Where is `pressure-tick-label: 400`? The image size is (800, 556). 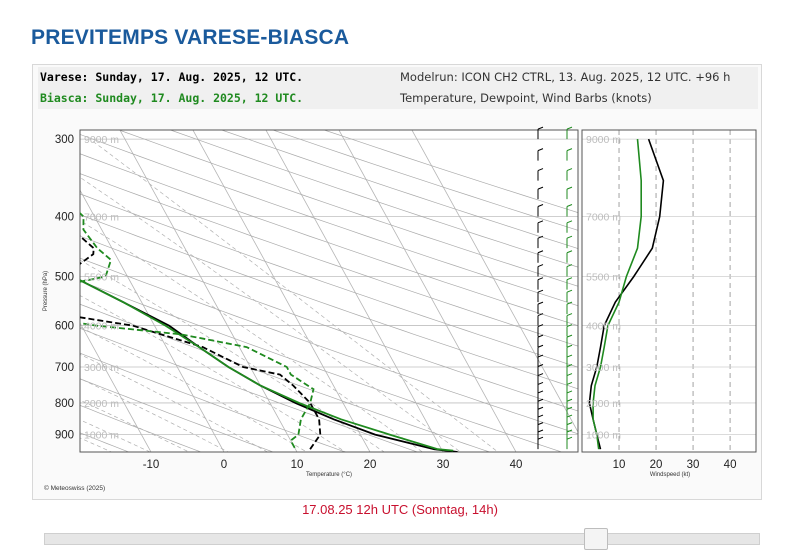
pressure-tick-label: 400 is located at coordinates (64, 218).